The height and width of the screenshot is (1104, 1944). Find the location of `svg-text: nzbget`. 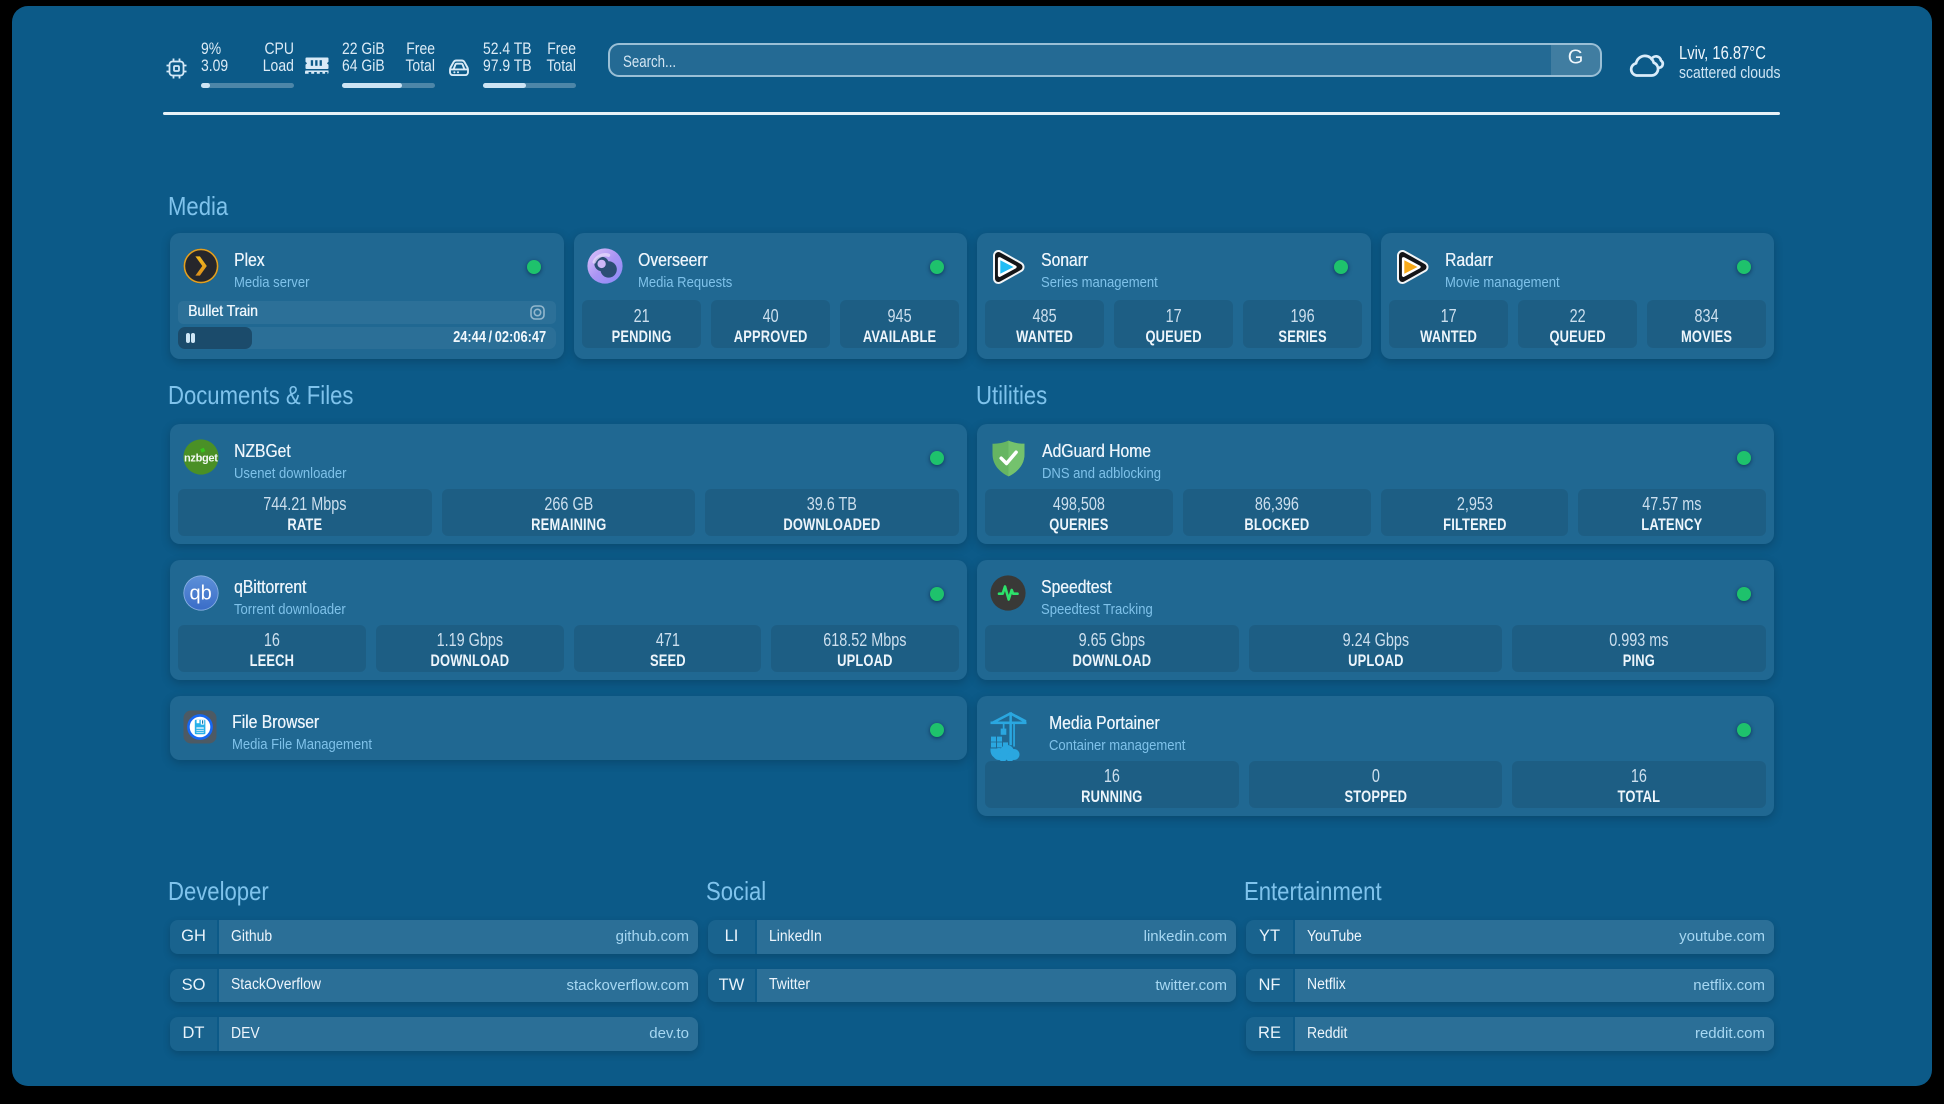

svg-text: nzbget is located at coordinates (201, 459).